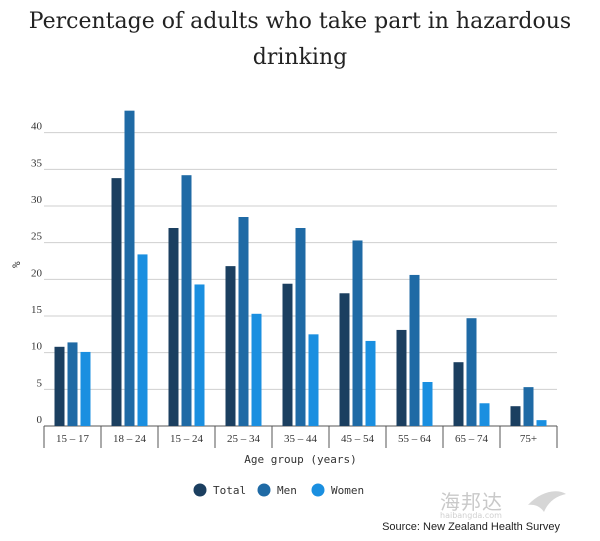 This screenshot has height=541, width=600. Describe the element at coordinates (37, 163) in the screenshot. I see `y-tick-label-35: 35` at that location.